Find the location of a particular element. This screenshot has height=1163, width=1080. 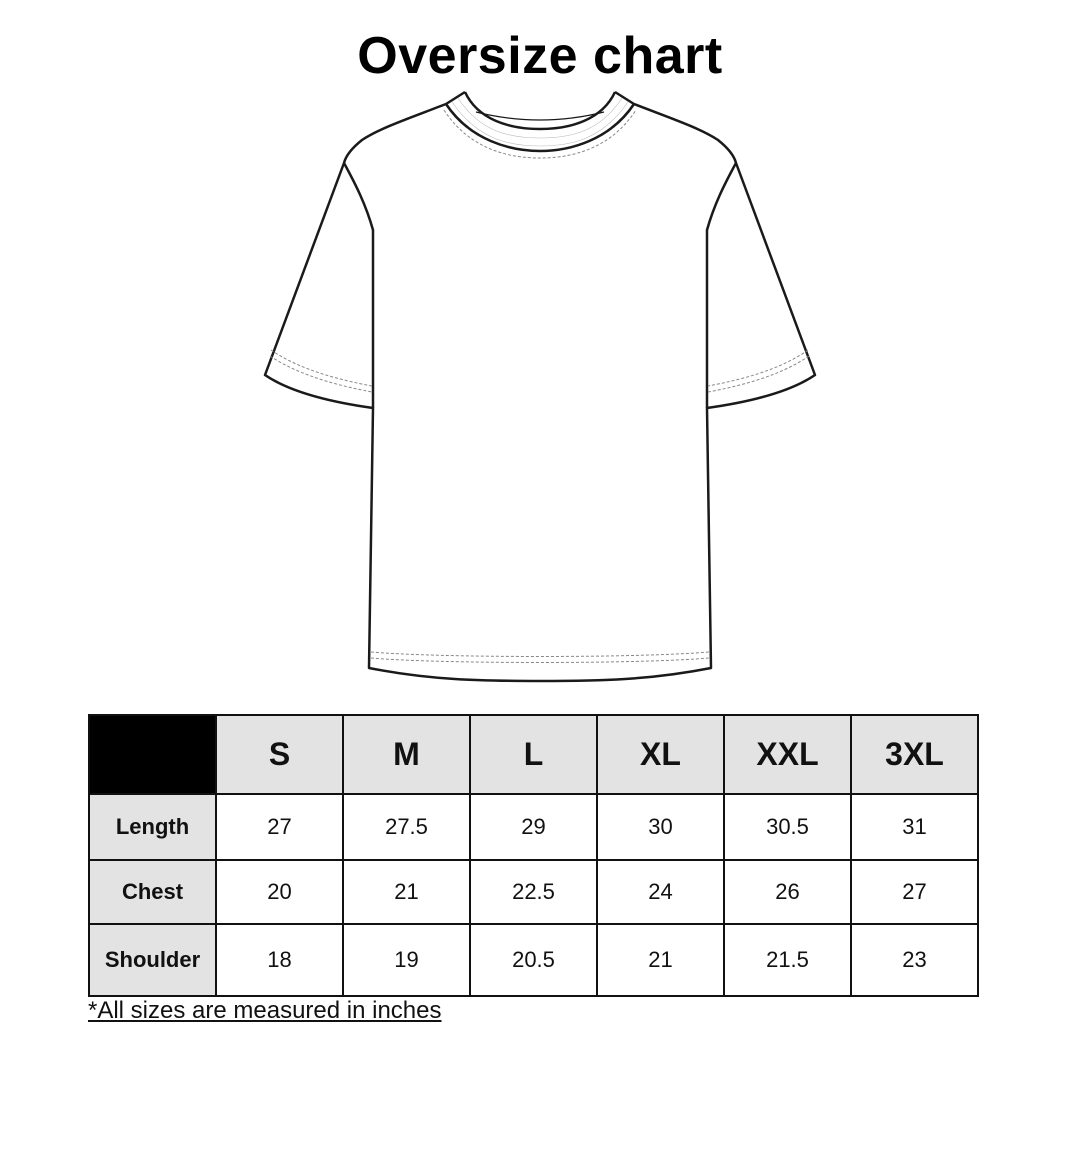

back-neck is located at coordinates (540, 116).